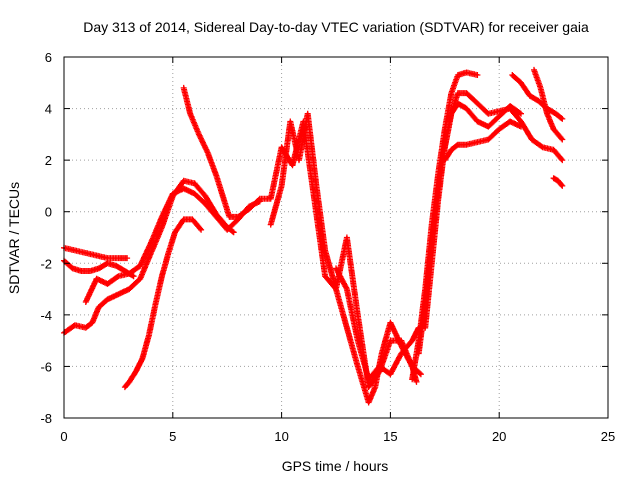 The width and height of the screenshot is (640, 480). I want to click on series-track-l, so click(482, 141).